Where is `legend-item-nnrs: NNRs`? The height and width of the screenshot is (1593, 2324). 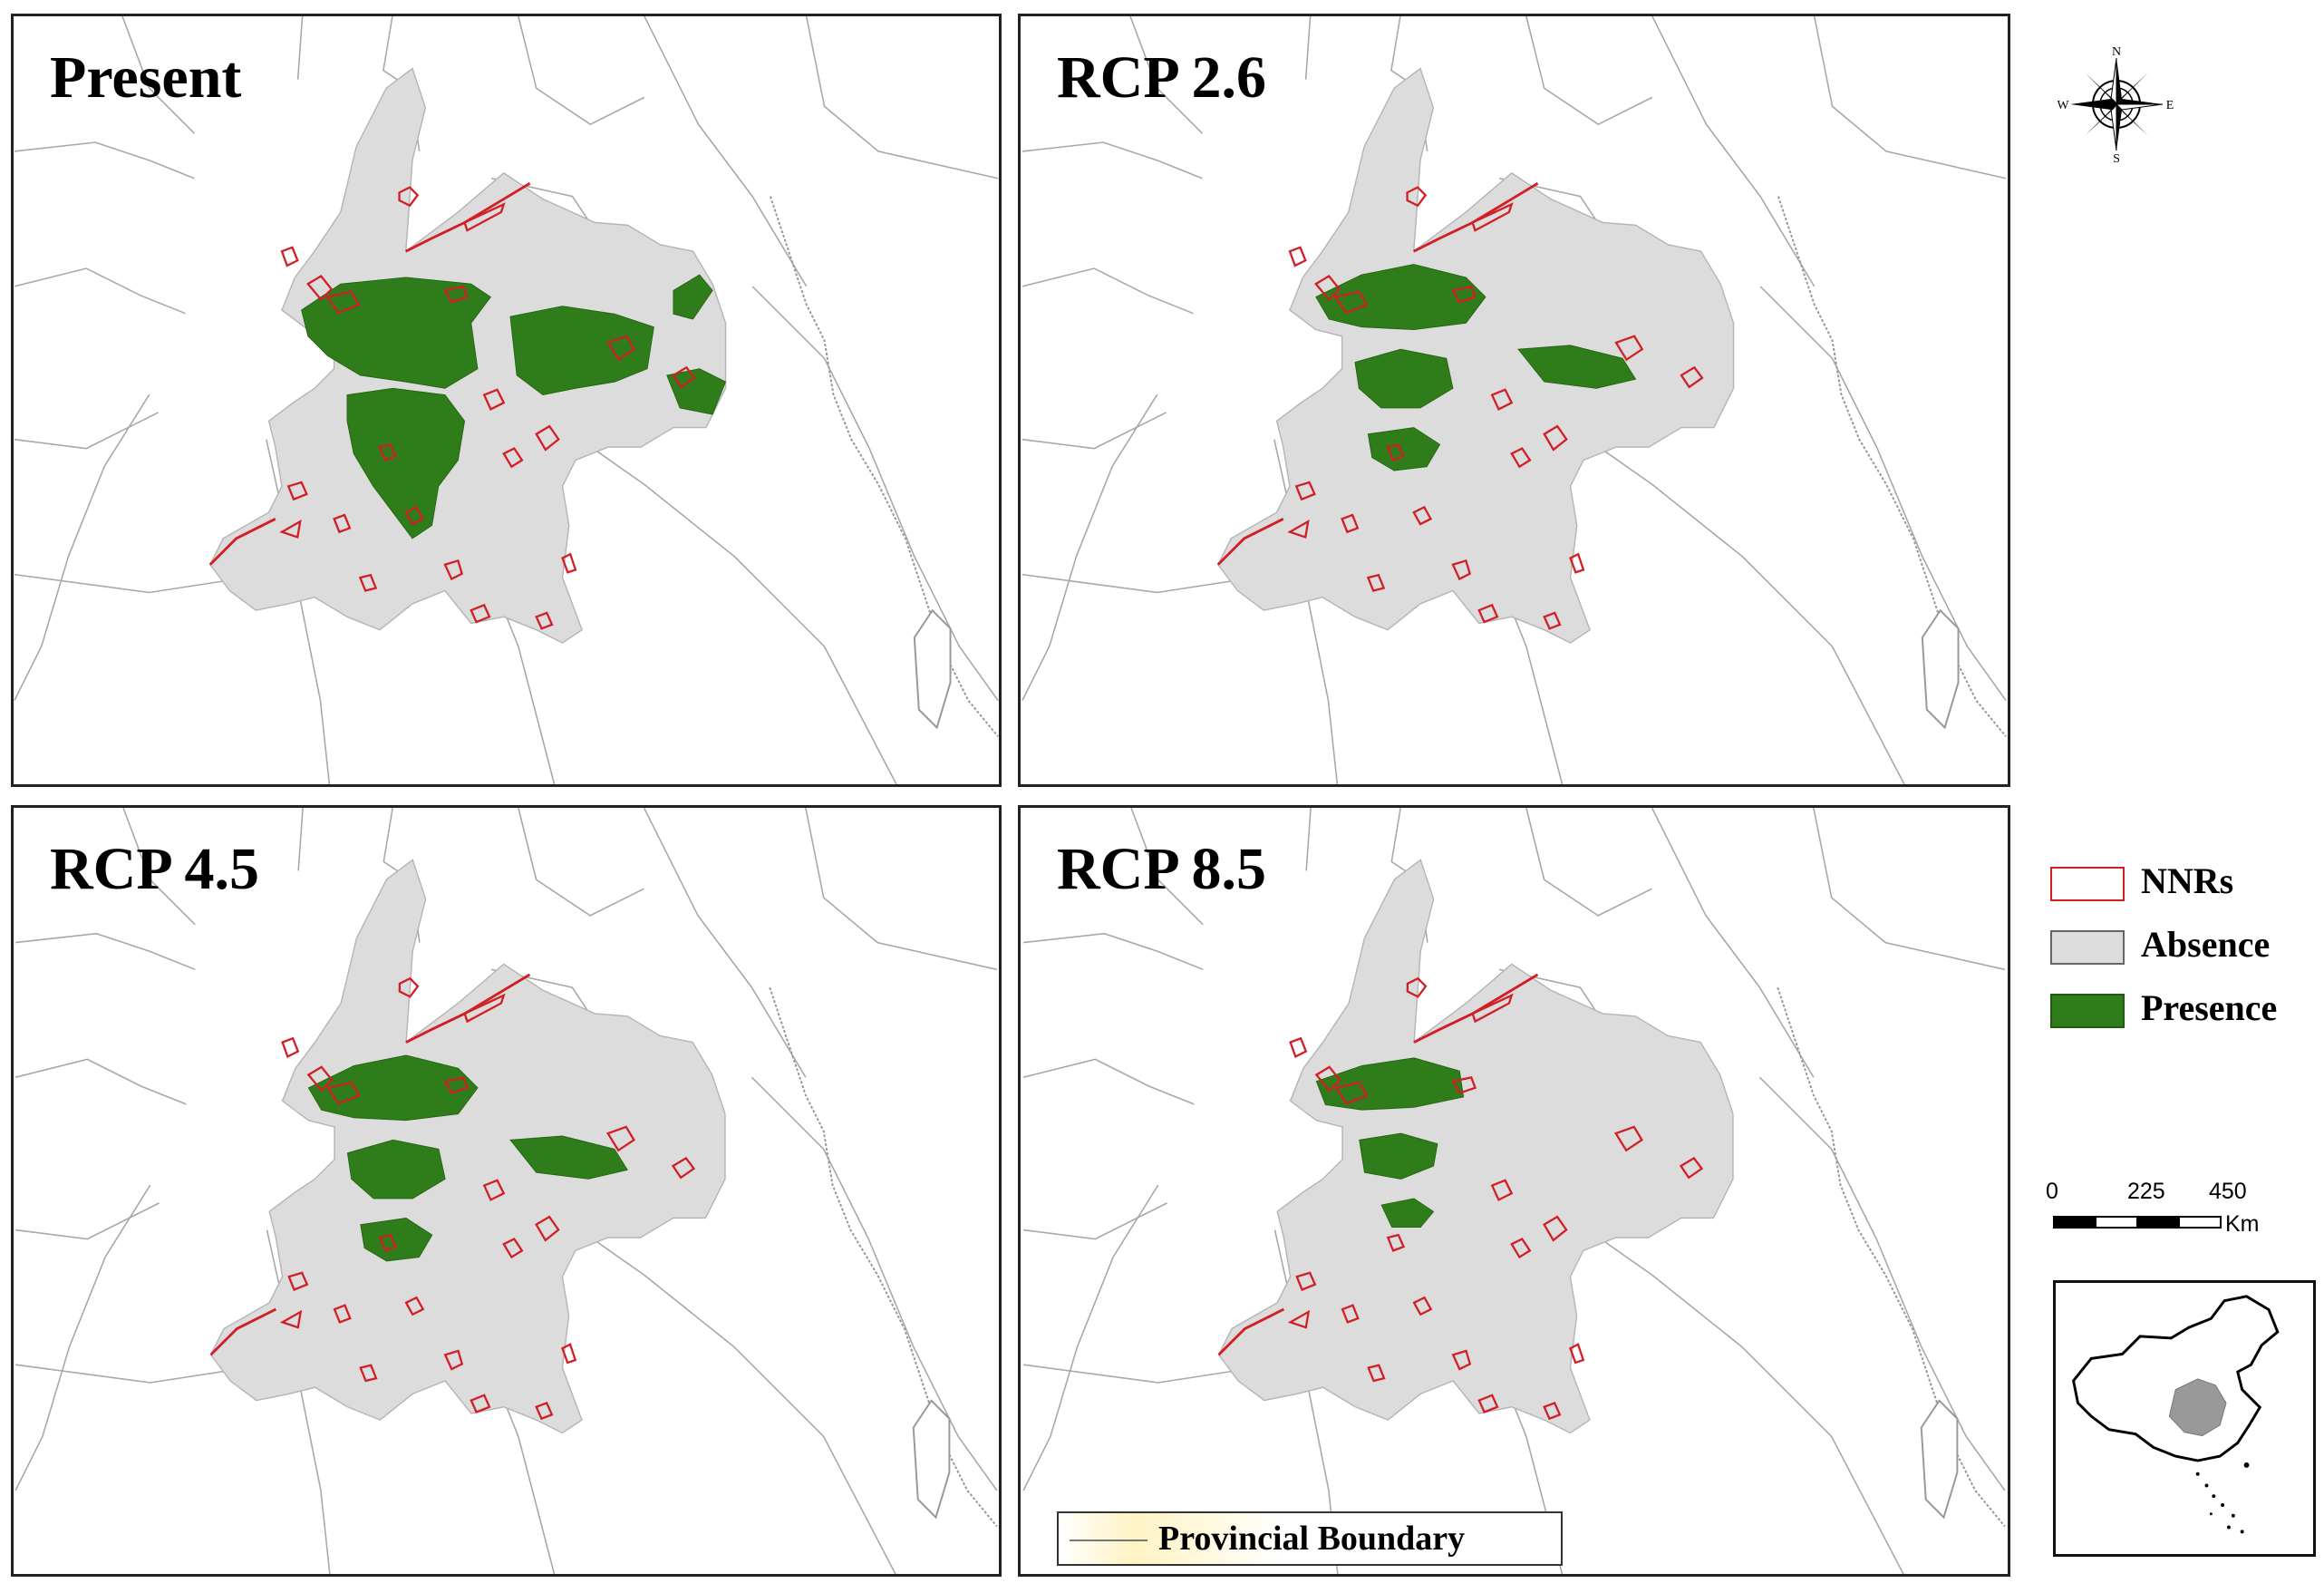 legend-item-nnrs: NNRs is located at coordinates (2186, 882).